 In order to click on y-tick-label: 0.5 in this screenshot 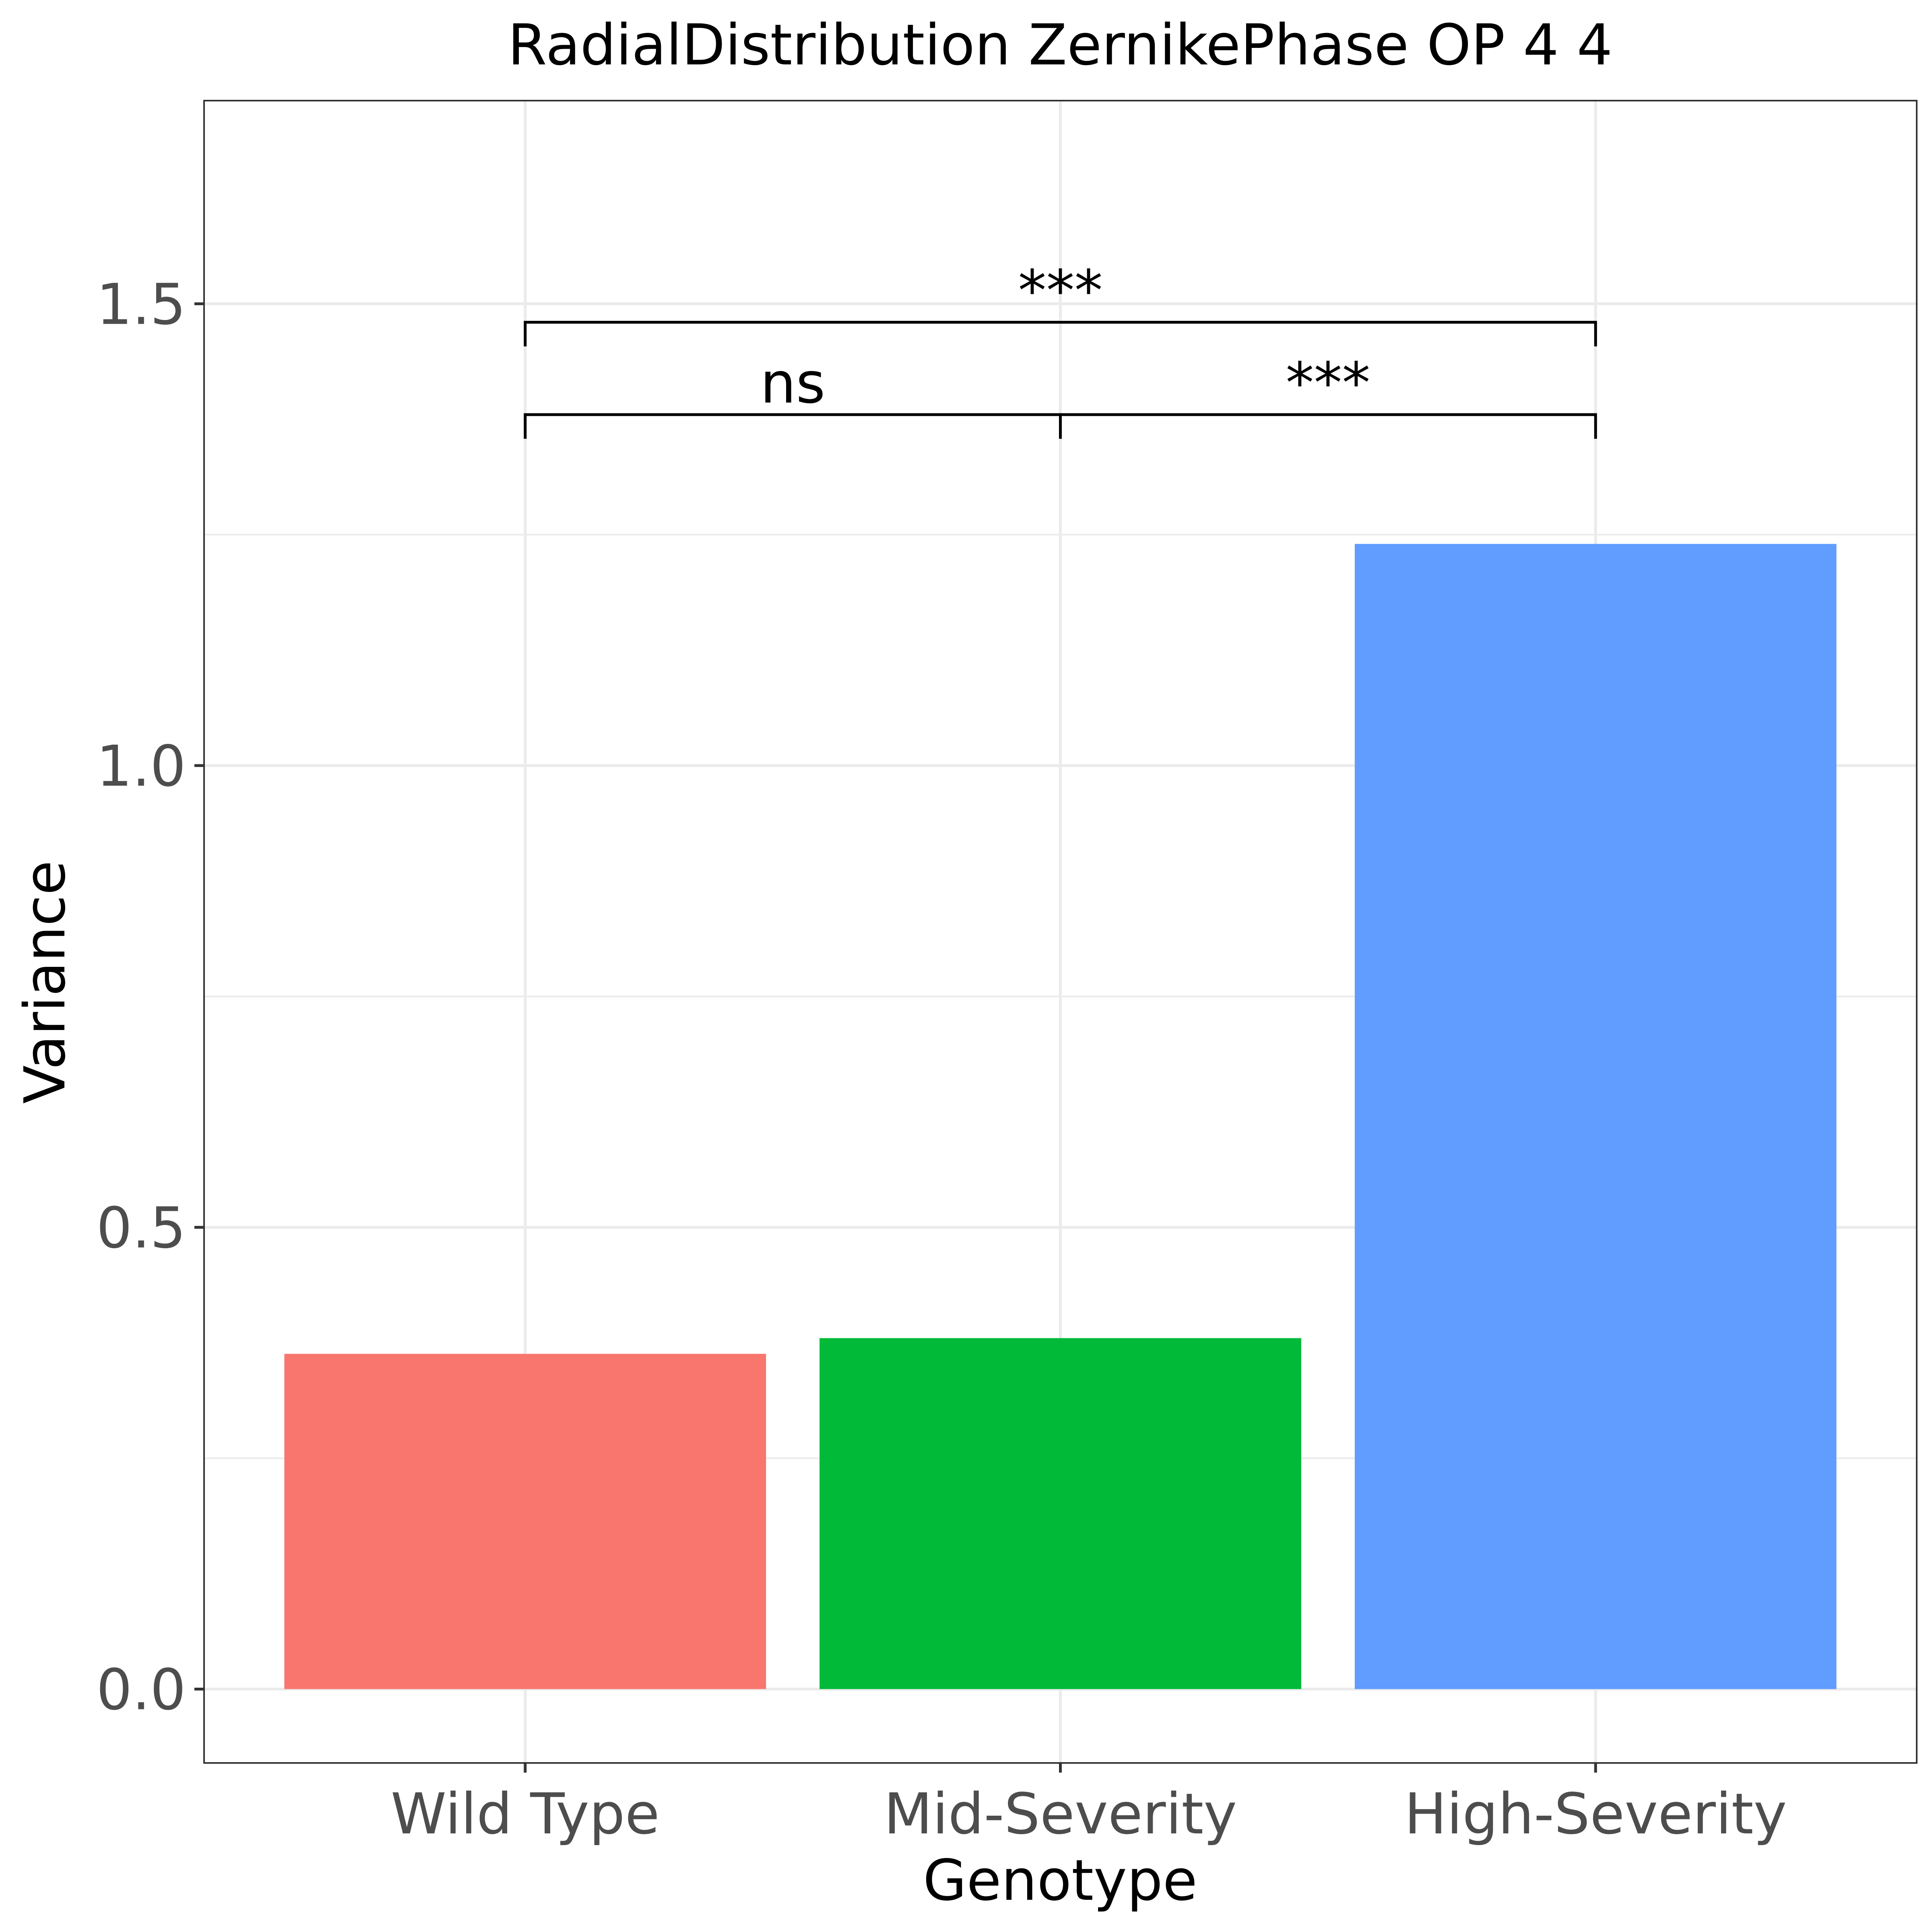, I will do `click(141, 1228)`.